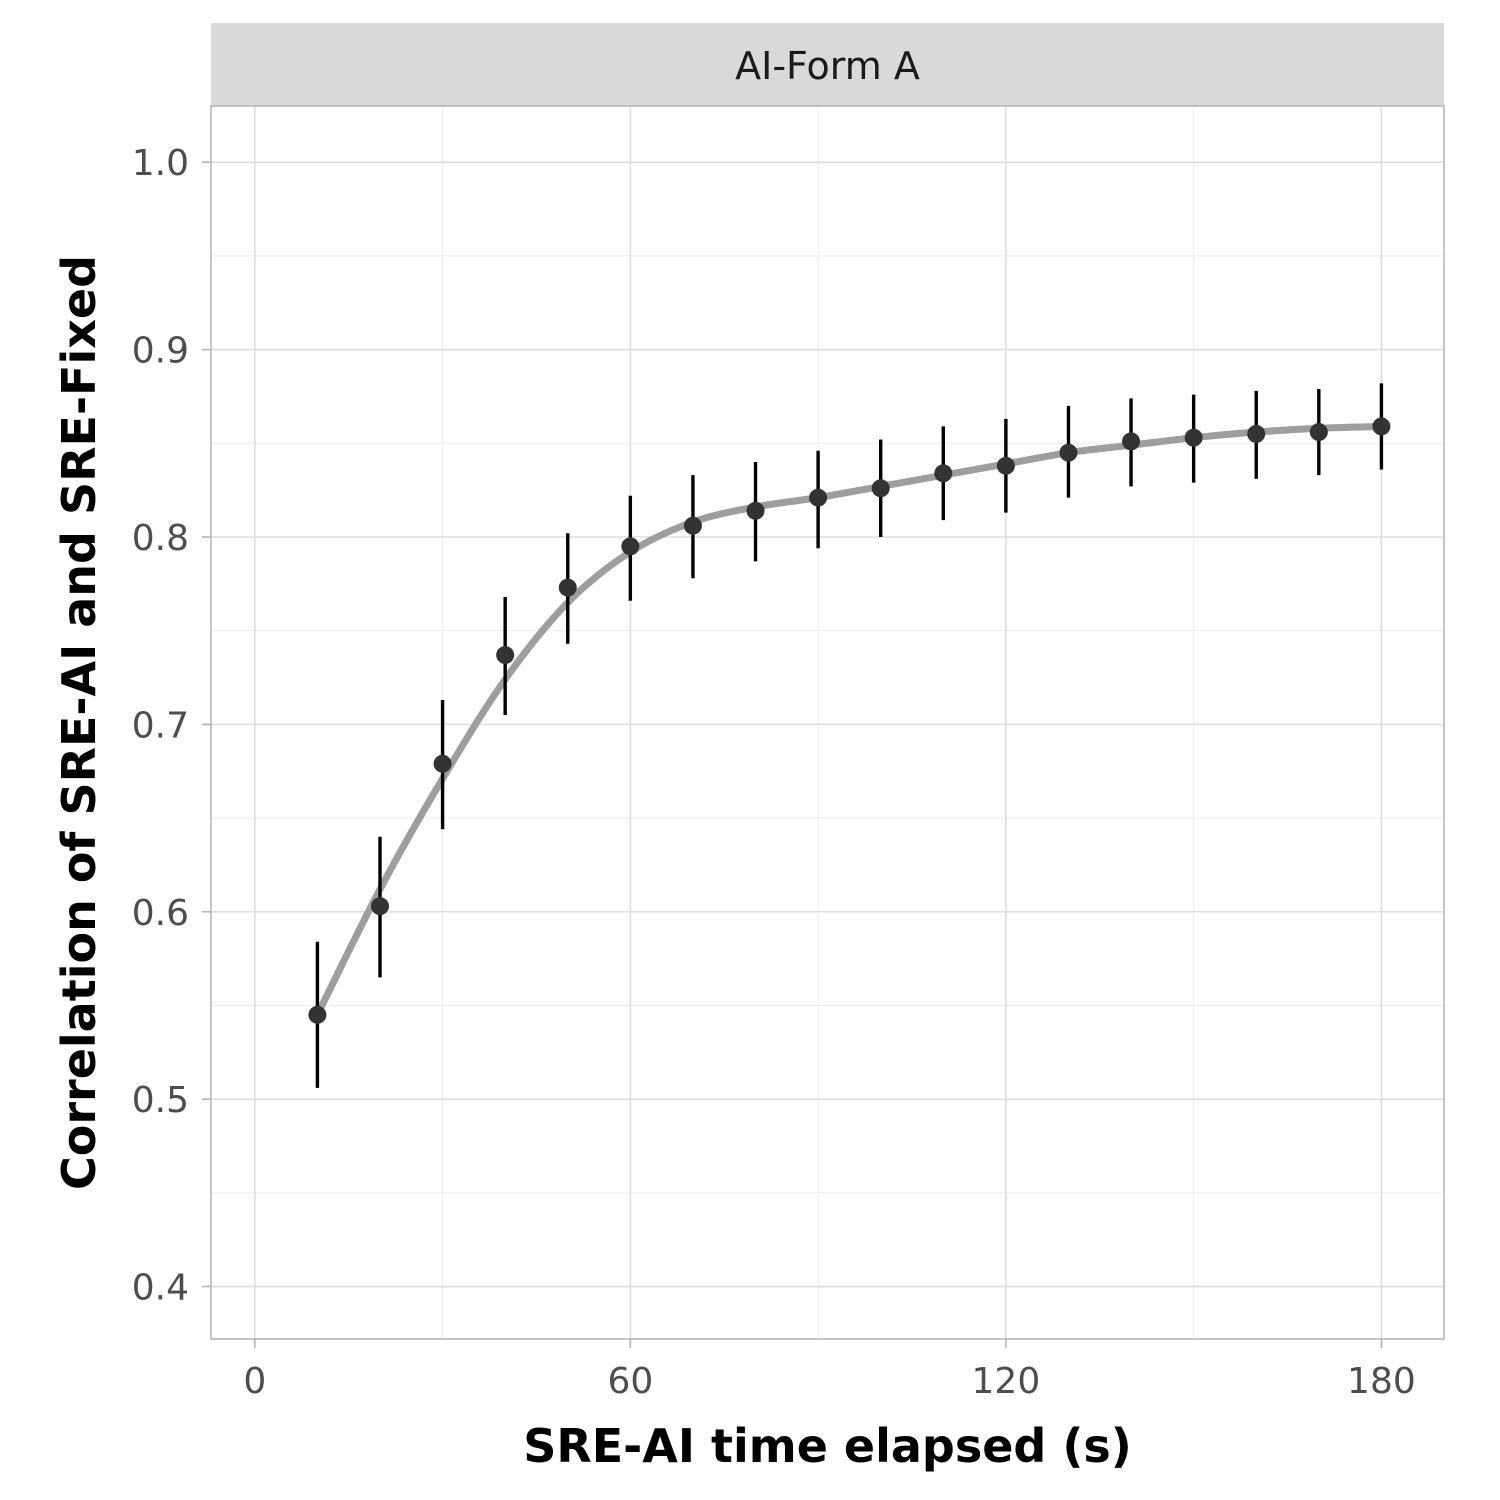 This screenshot has width=1500, height=1500. What do you see at coordinates (160, 538) in the screenshot?
I see `y-tick-label: 0.8` at bounding box center [160, 538].